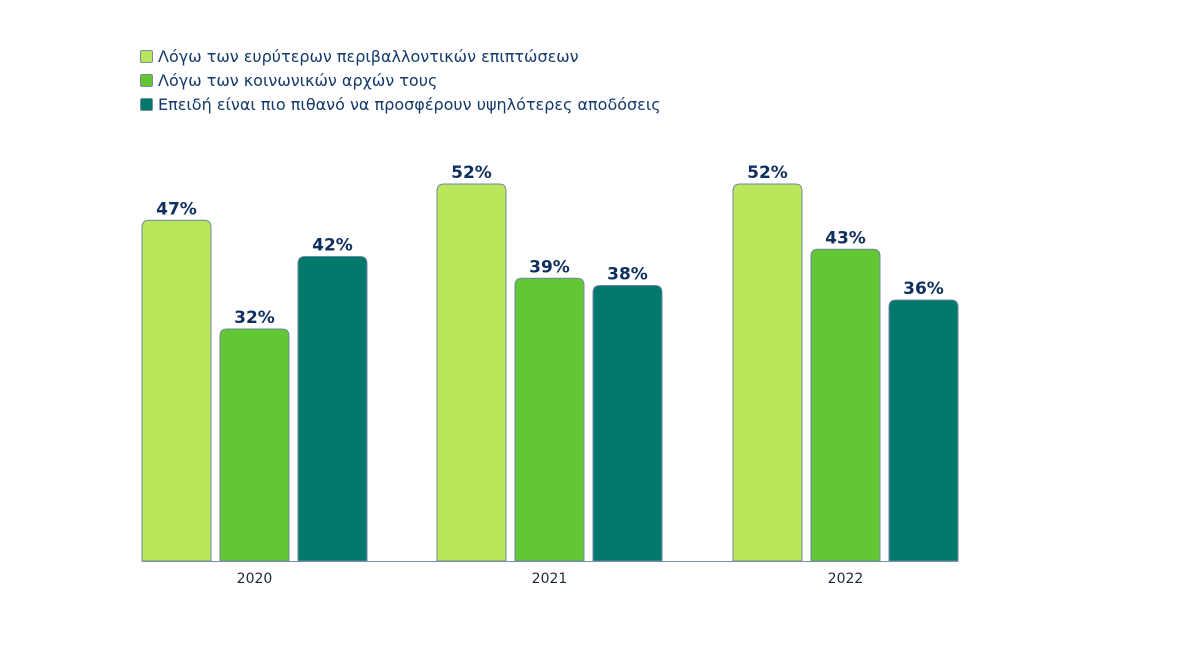 Image resolution: width=1200 pixels, height=667 pixels. Describe the element at coordinates (332, 246) in the screenshot. I see `data-label: 42%` at that location.